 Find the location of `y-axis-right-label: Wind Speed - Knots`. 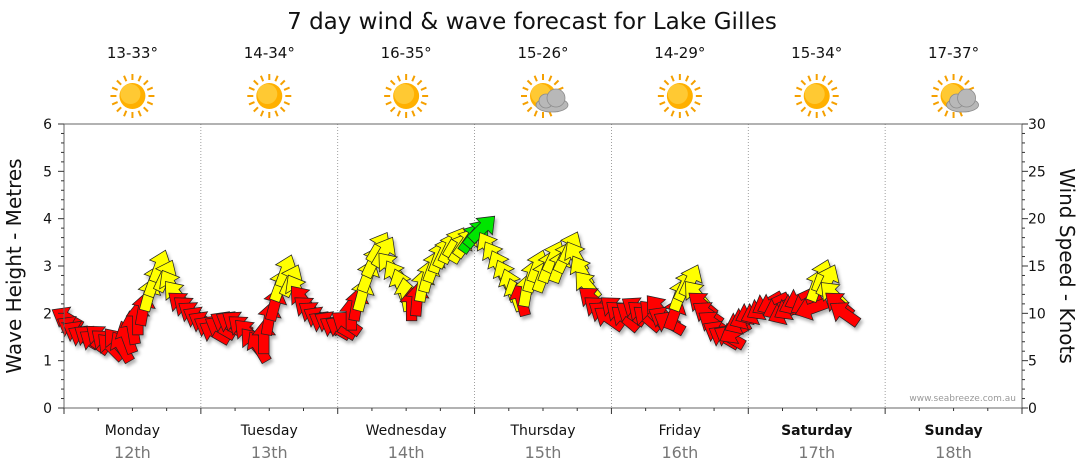

y-axis-right-label: Wind Speed - Knots is located at coordinates (1067, 266).